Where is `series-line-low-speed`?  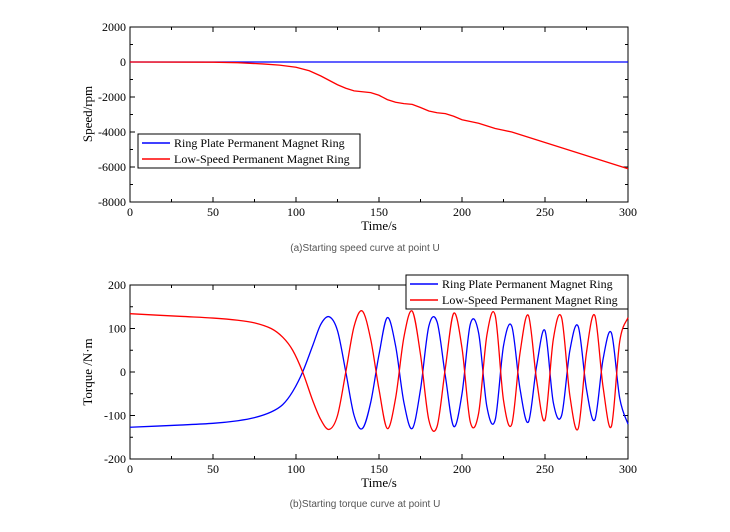
series-line-low-speed is located at coordinates (379, 115).